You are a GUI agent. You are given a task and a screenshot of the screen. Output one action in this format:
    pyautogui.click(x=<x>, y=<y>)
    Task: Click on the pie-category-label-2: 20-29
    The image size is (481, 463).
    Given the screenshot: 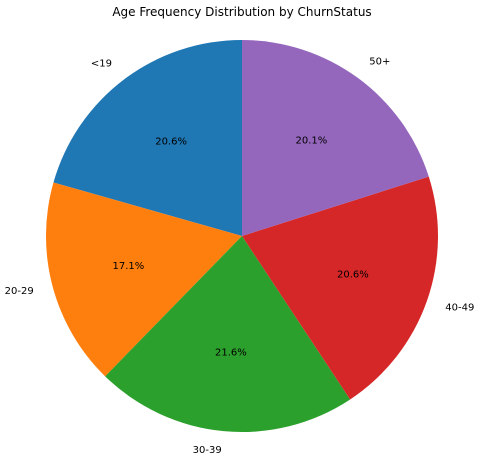 What is the action you would take?
    pyautogui.click(x=19, y=291)
    